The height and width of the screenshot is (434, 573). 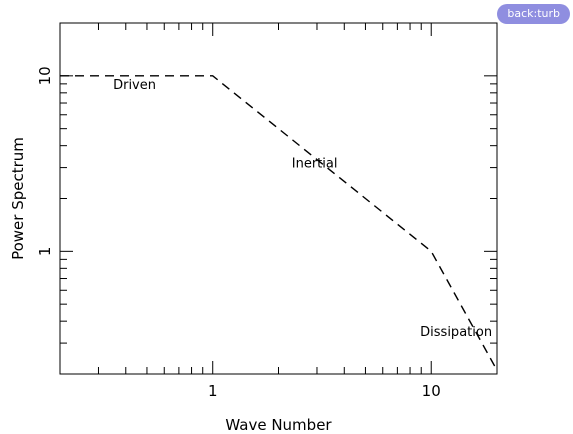 What do you see at coordinates (456, 332) in the screenshot?
I see `annotation-label: Dissipation` at bounding box center [456, 332].